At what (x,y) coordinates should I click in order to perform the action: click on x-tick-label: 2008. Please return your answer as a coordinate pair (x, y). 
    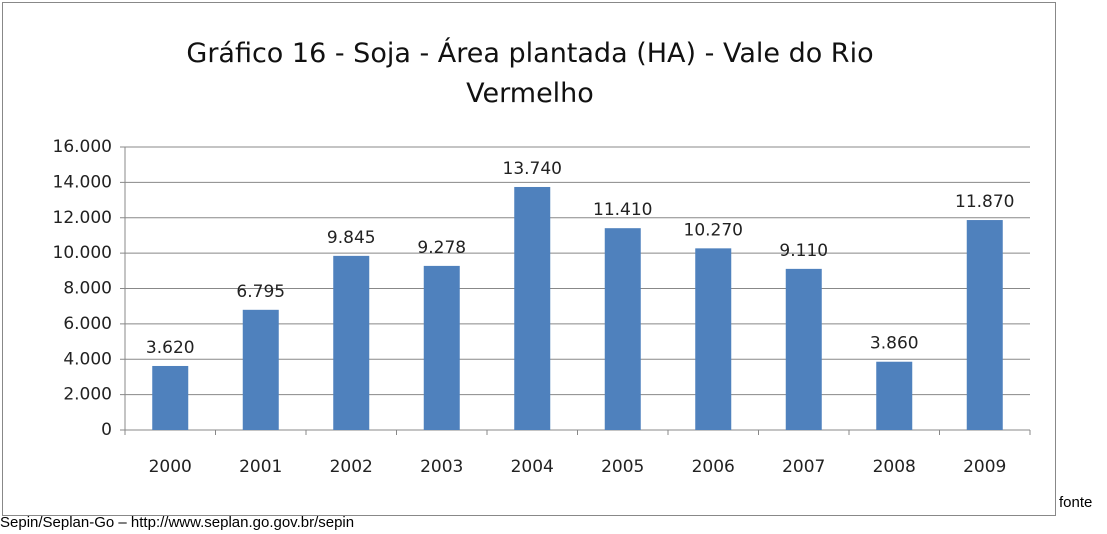
    Looking at the image, I should click on (894, 467).